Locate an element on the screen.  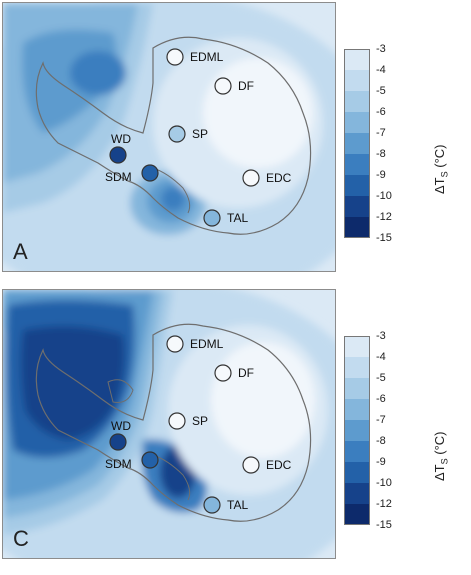
site-edml-c: EDML is located at coordinates (195, 344).